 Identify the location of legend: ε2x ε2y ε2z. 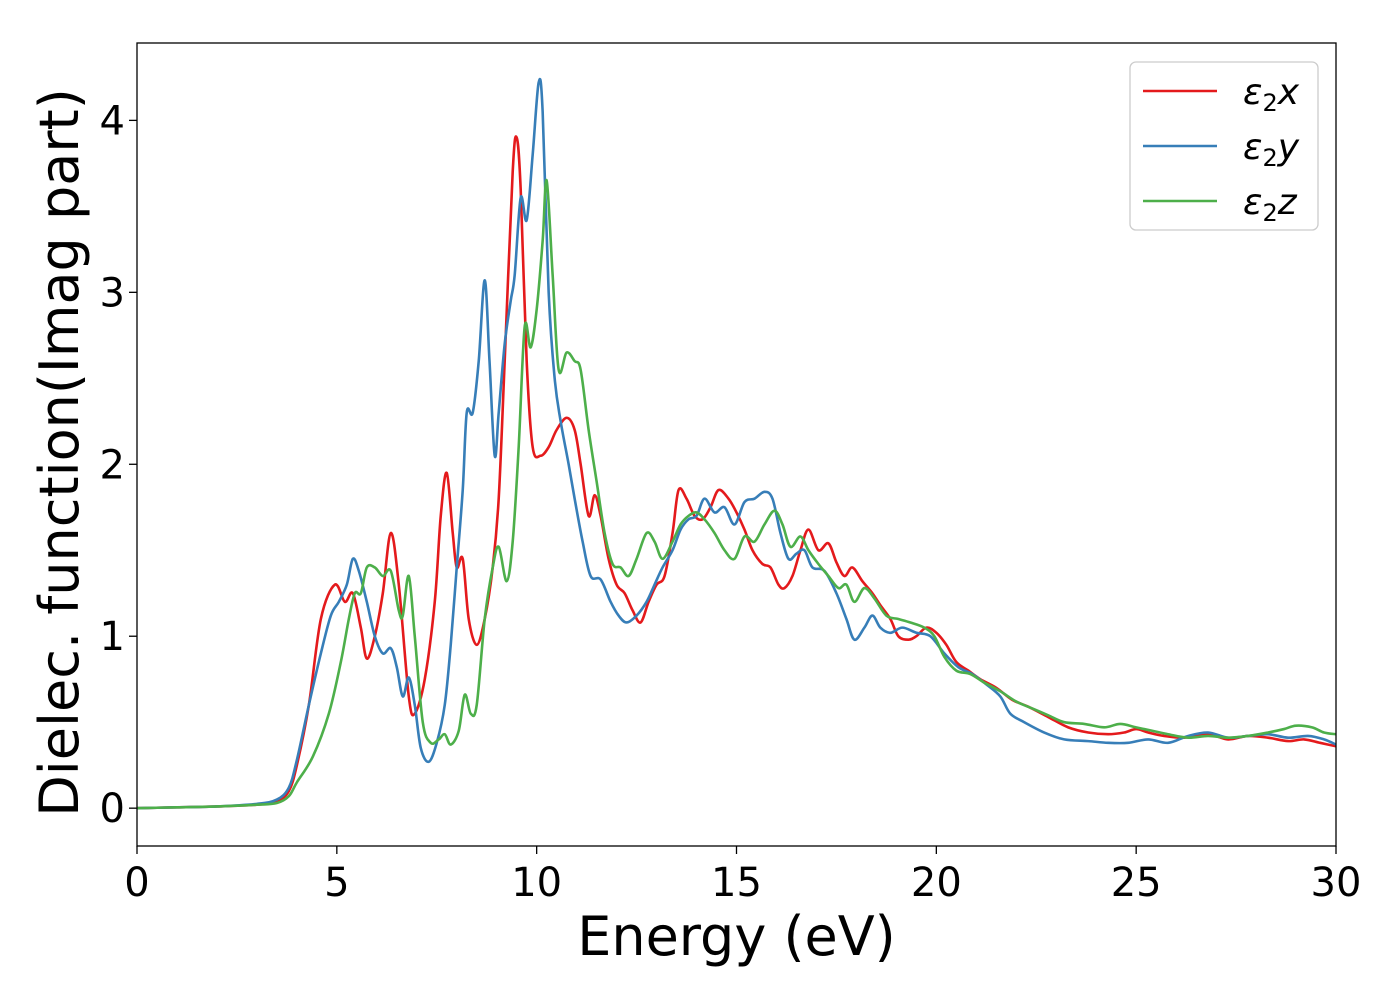
(1224, 146).